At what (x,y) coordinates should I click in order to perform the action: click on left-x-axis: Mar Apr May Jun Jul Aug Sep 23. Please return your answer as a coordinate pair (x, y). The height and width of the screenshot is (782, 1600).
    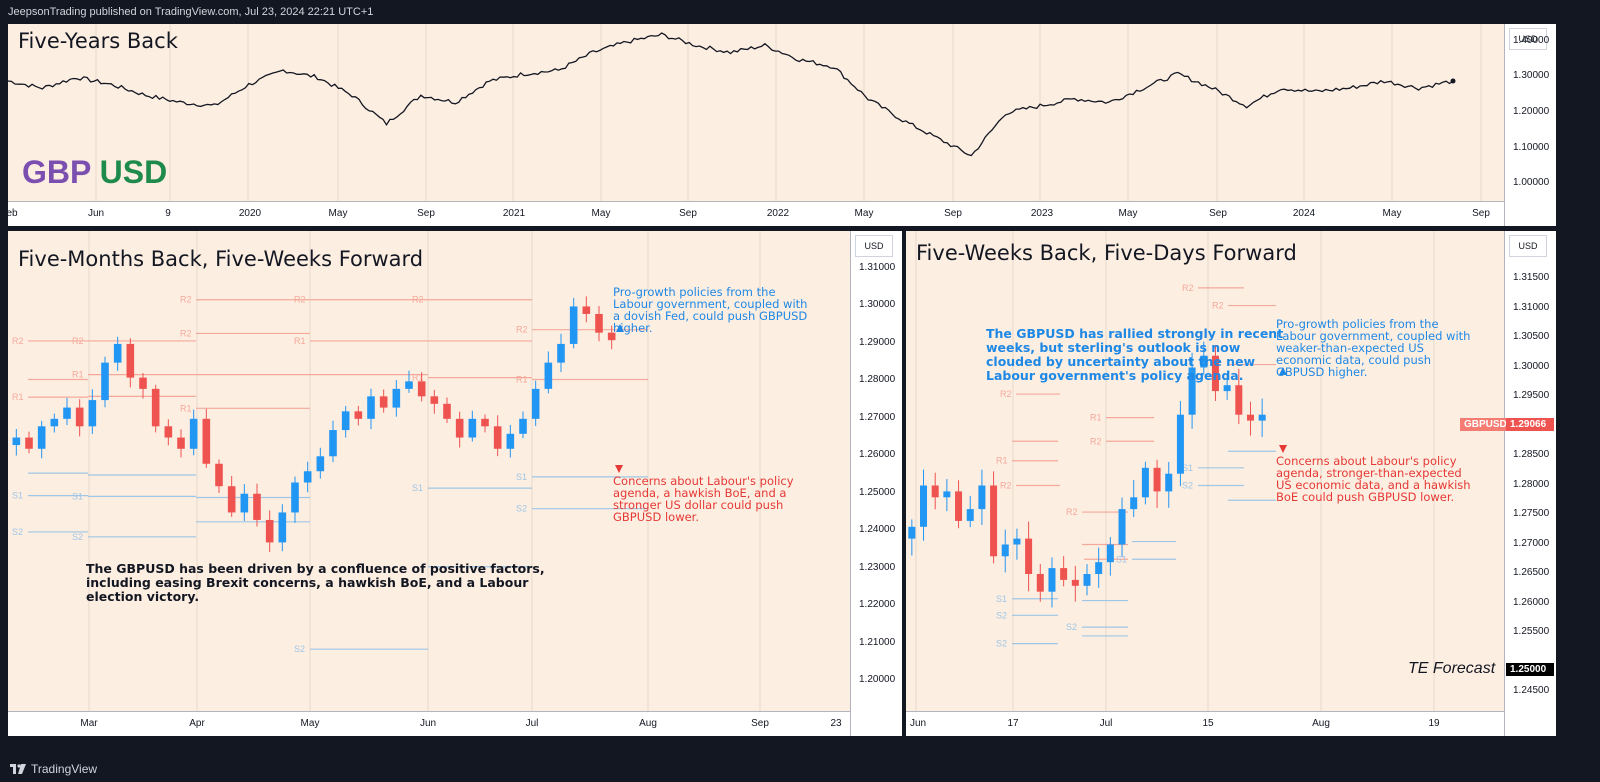
    Looking at the image, I should click on (429, 723).